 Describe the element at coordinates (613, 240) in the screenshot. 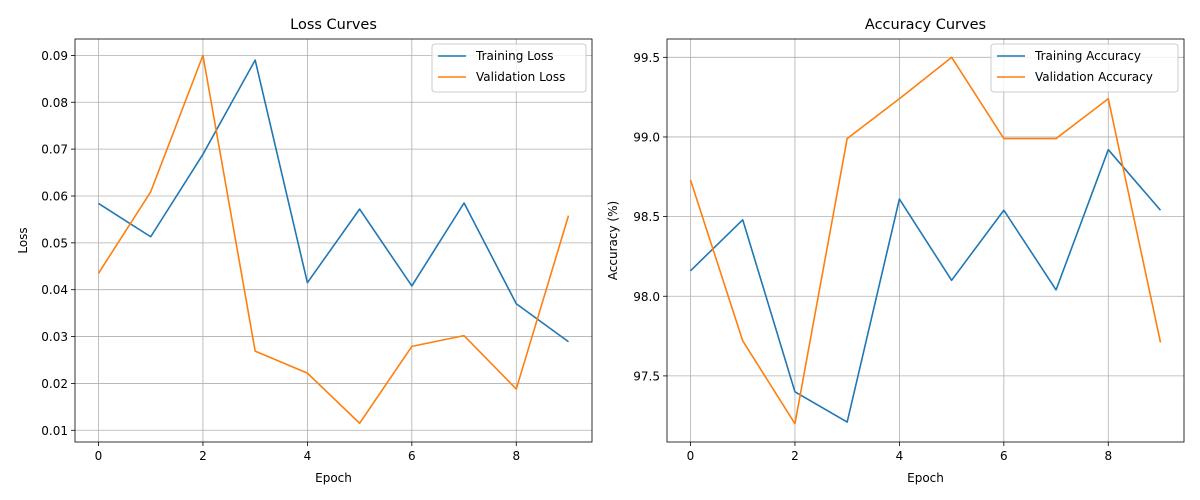

I see `accuracy-y-axis-label: Accuracy (%)` at that location.